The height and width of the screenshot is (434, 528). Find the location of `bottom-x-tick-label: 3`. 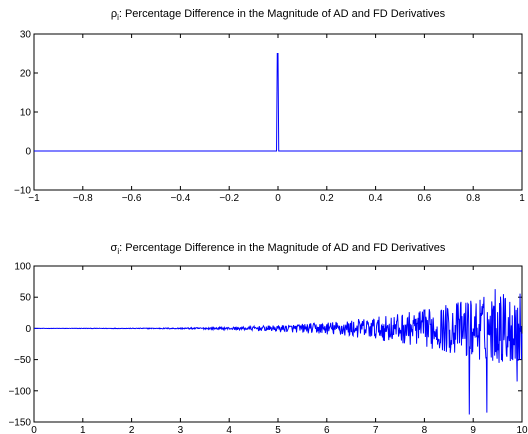

bottom-x-tick-label: 3 is located at coordinates (181, 429).